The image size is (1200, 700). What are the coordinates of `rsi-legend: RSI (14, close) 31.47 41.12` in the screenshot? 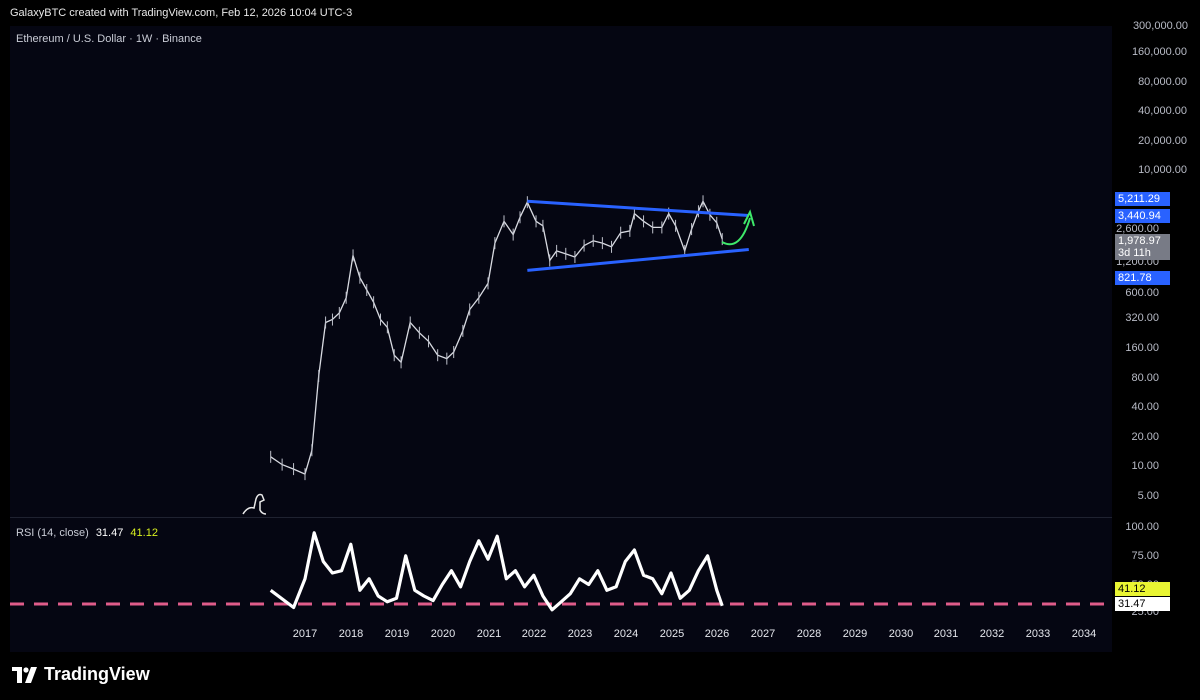 It's located at (87, 533).